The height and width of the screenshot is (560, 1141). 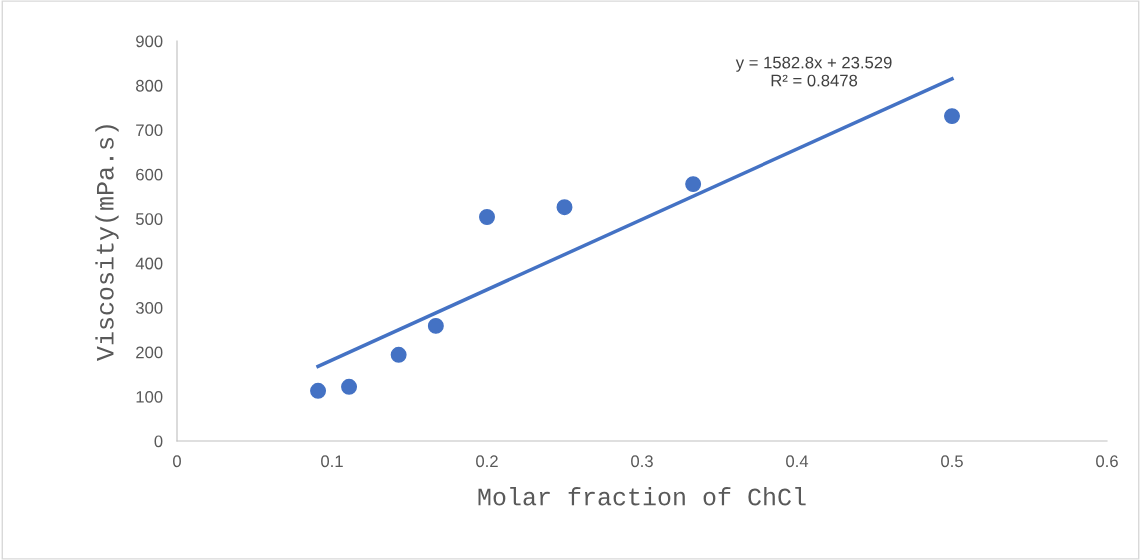 I want to click on y-tick-label: 300, so click(x=149, y=308).